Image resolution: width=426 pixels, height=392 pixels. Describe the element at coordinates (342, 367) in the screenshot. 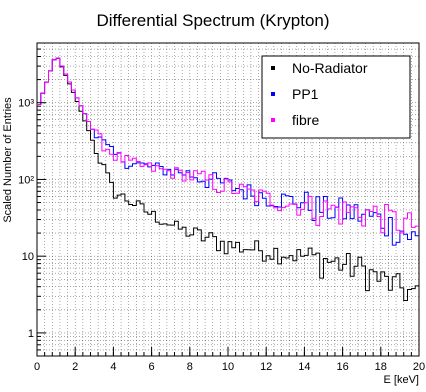

I see `x-tick-label: 16` at that location.